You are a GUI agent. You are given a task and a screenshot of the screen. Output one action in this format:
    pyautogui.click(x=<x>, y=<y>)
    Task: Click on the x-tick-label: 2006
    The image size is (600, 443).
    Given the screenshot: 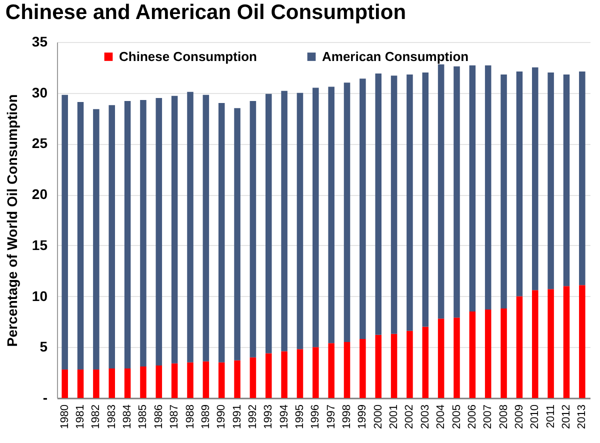 What is the action you would take?
    pyautogui.click(x=472, y=416)
    